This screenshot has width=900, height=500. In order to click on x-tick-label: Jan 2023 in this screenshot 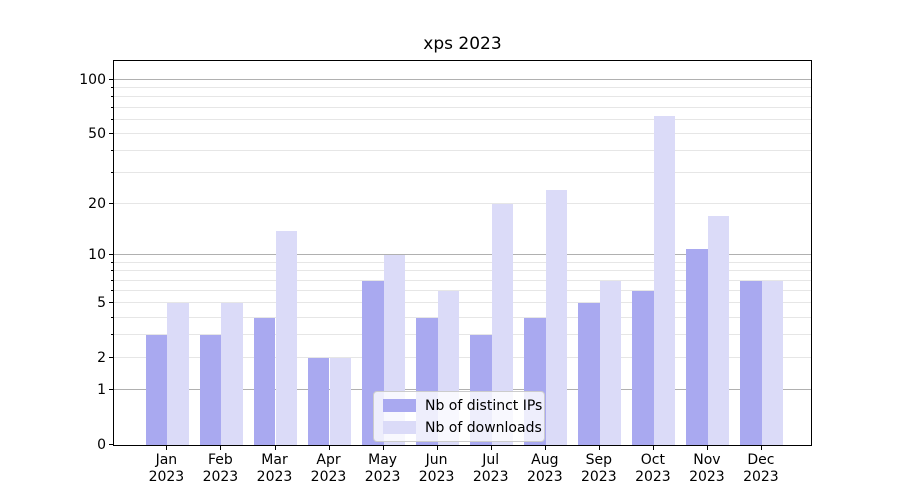, I will do `click(166, 468)`.